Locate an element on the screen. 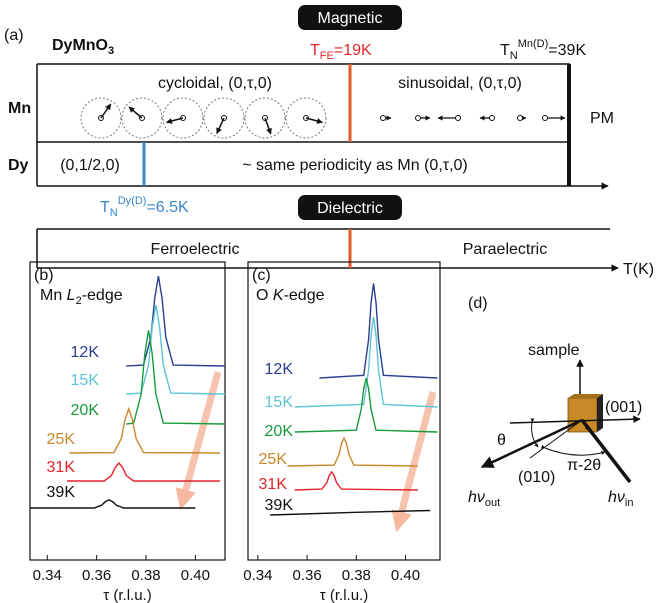 The width and height of the screenshot is (663, 603). edge-label: Mn L2-edge is located at coordinates (81, 297).